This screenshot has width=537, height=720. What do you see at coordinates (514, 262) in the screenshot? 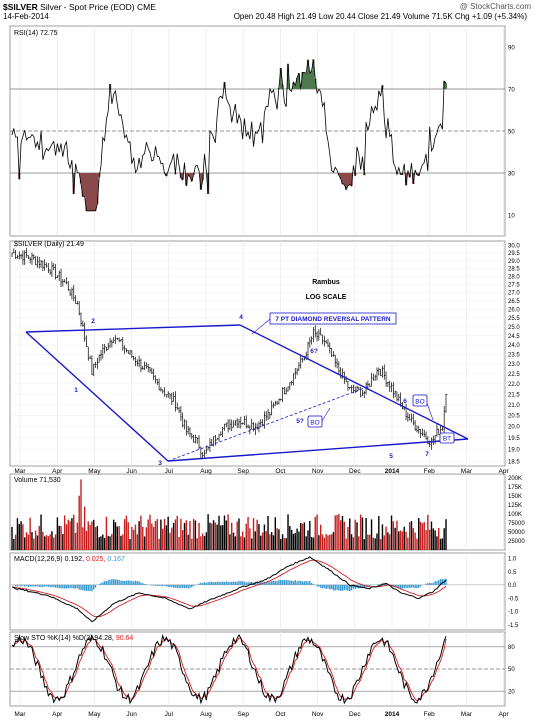
I see `price-y-tick: 29.0` at bounding box center [514, 262].